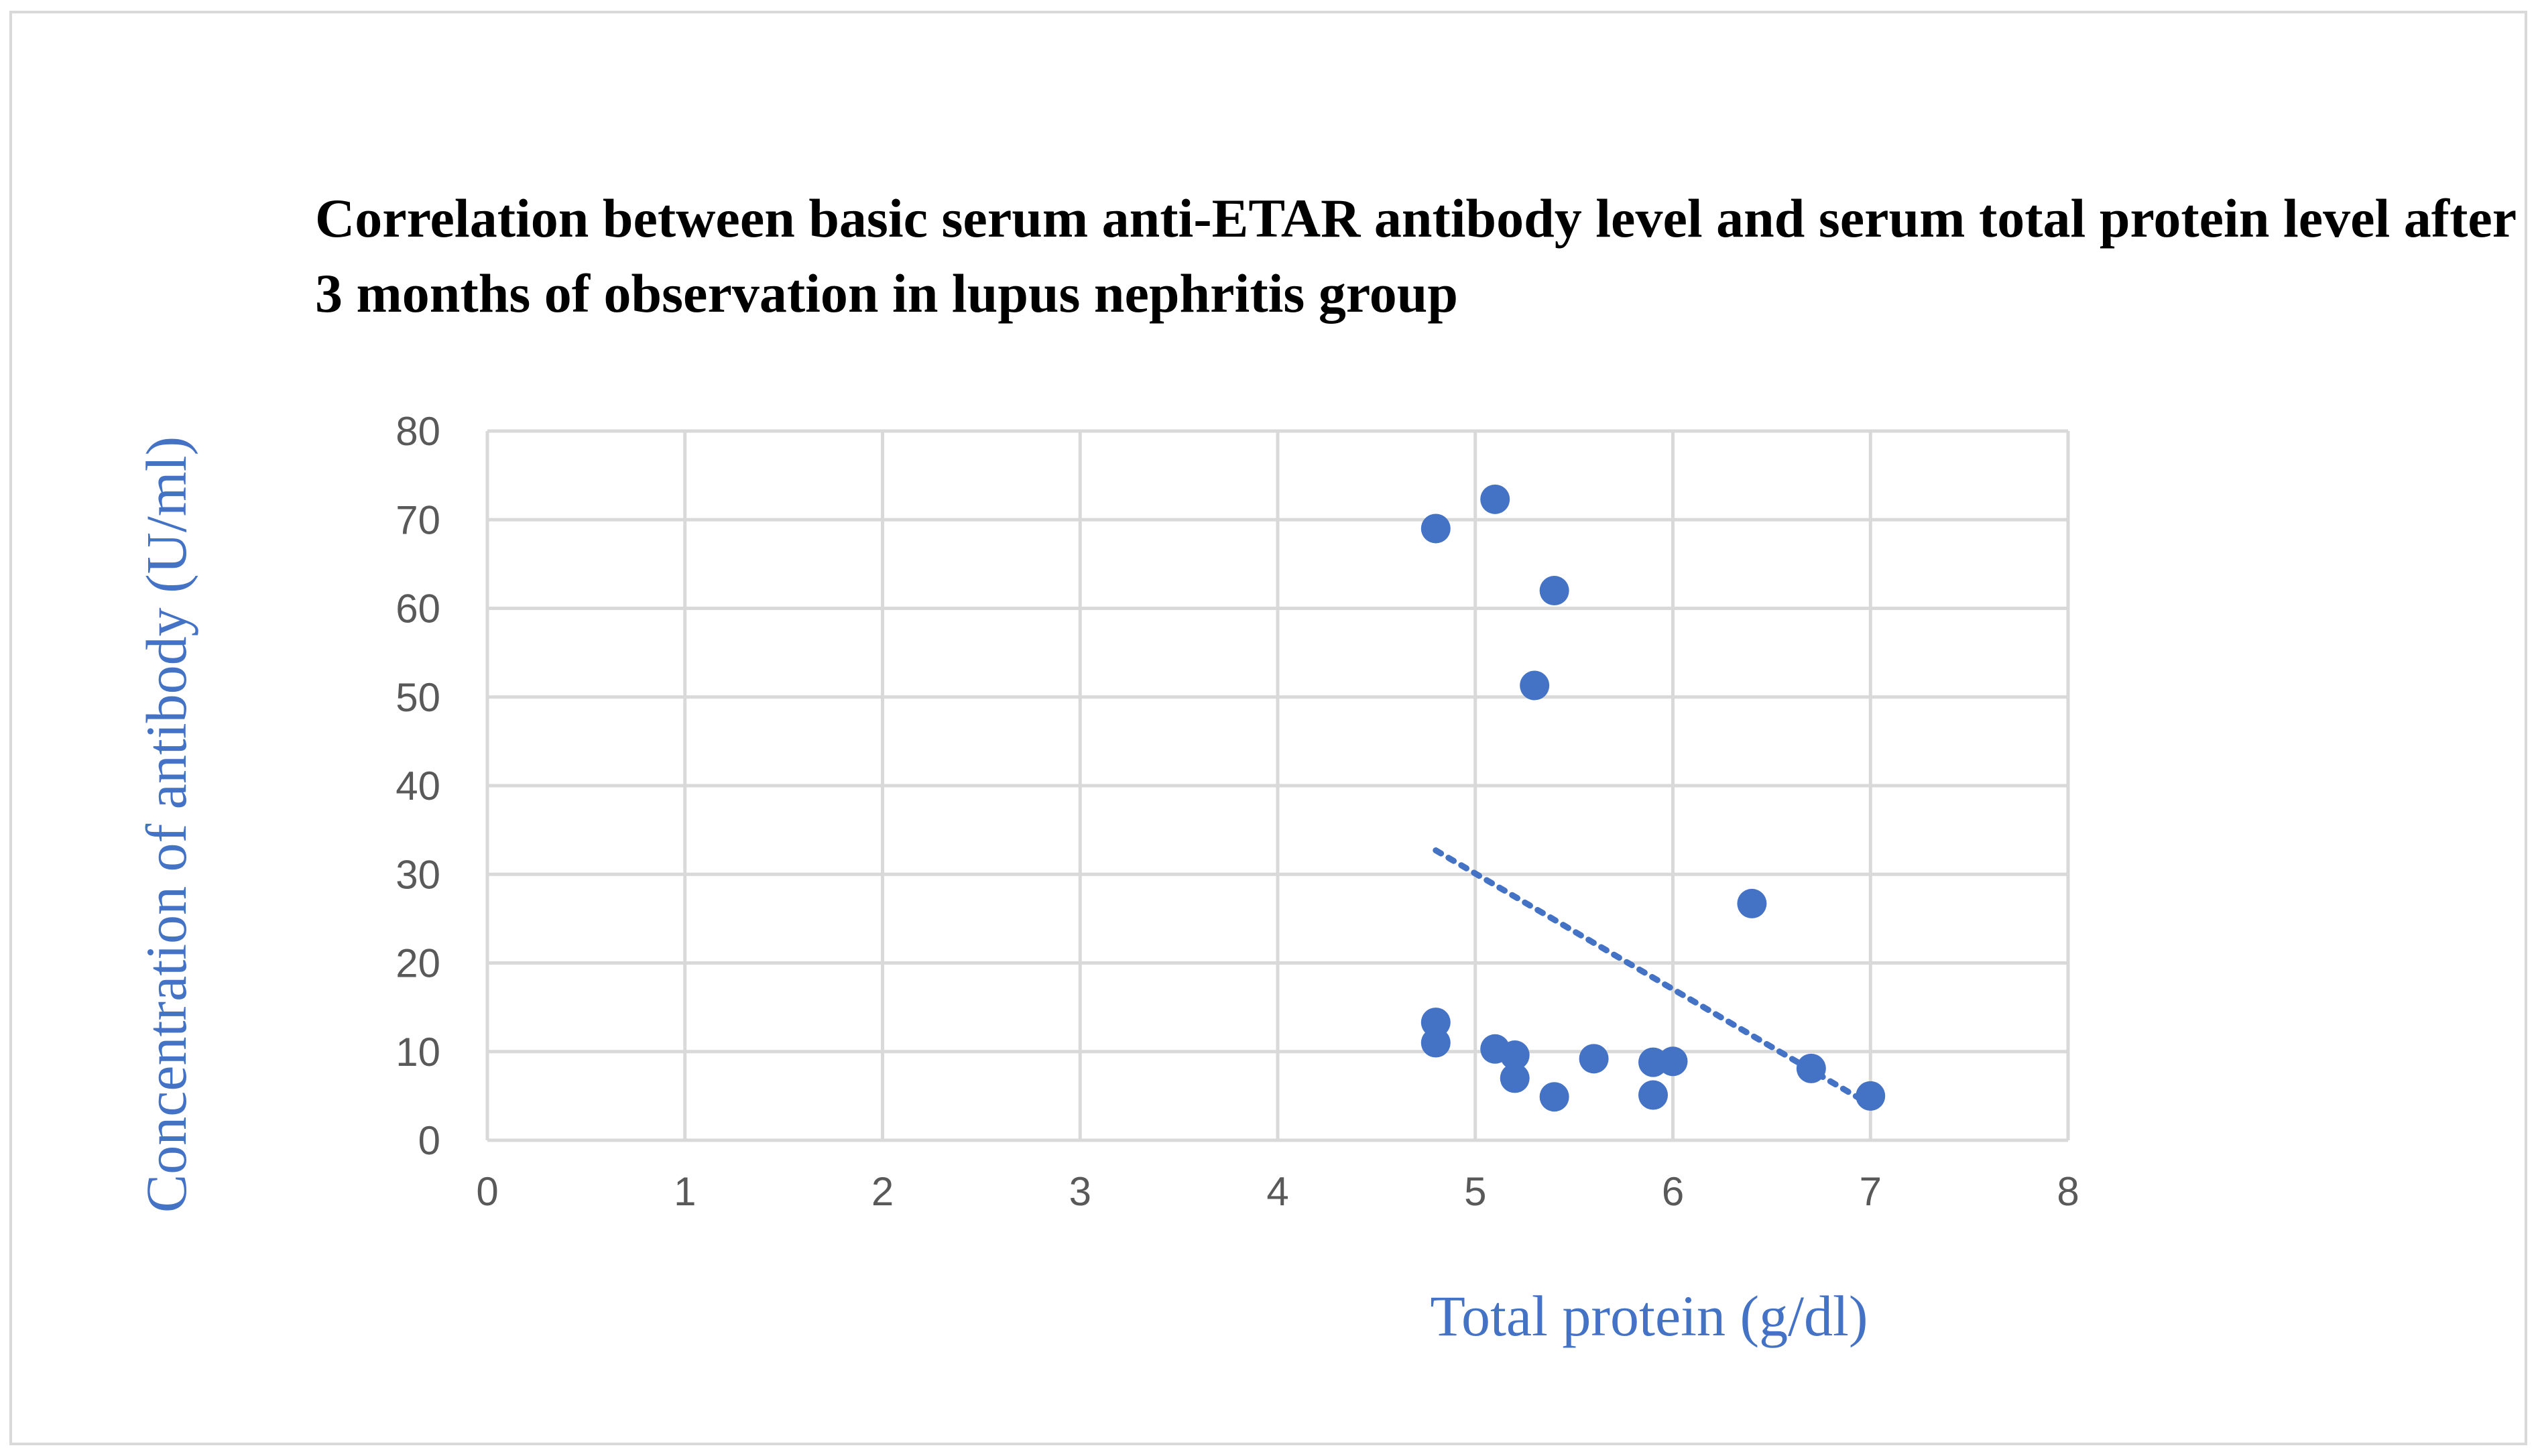 This screenshot has height=1456, width=2542. I want to click on x-tick-label: 0, so click(487, 1191).